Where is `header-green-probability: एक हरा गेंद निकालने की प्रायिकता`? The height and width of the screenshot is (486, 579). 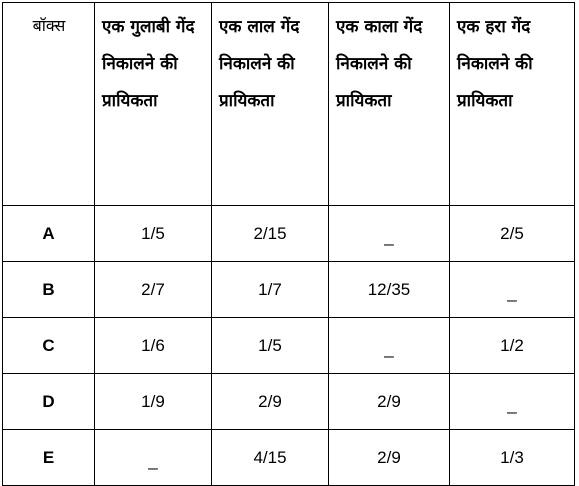
header-green-probability: एक हरा गेंद निकालने की प्रायिकता is located at coordinates (512, 104).